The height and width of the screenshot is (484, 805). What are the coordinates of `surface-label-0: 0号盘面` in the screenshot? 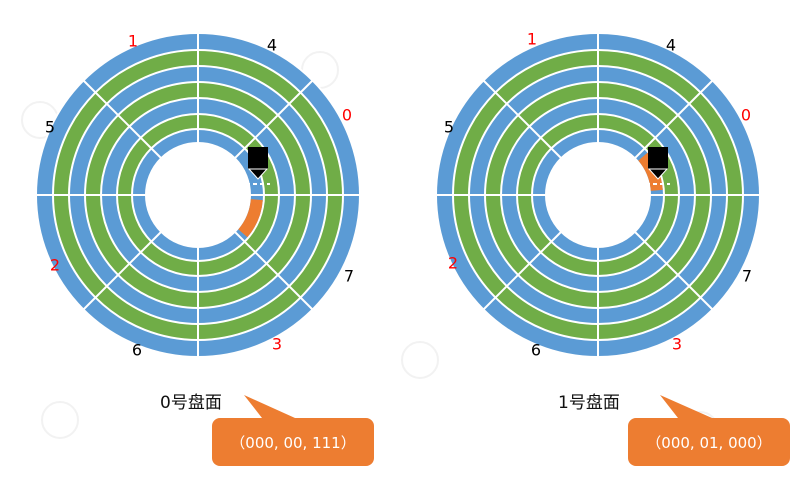 It's located at (191, 403).